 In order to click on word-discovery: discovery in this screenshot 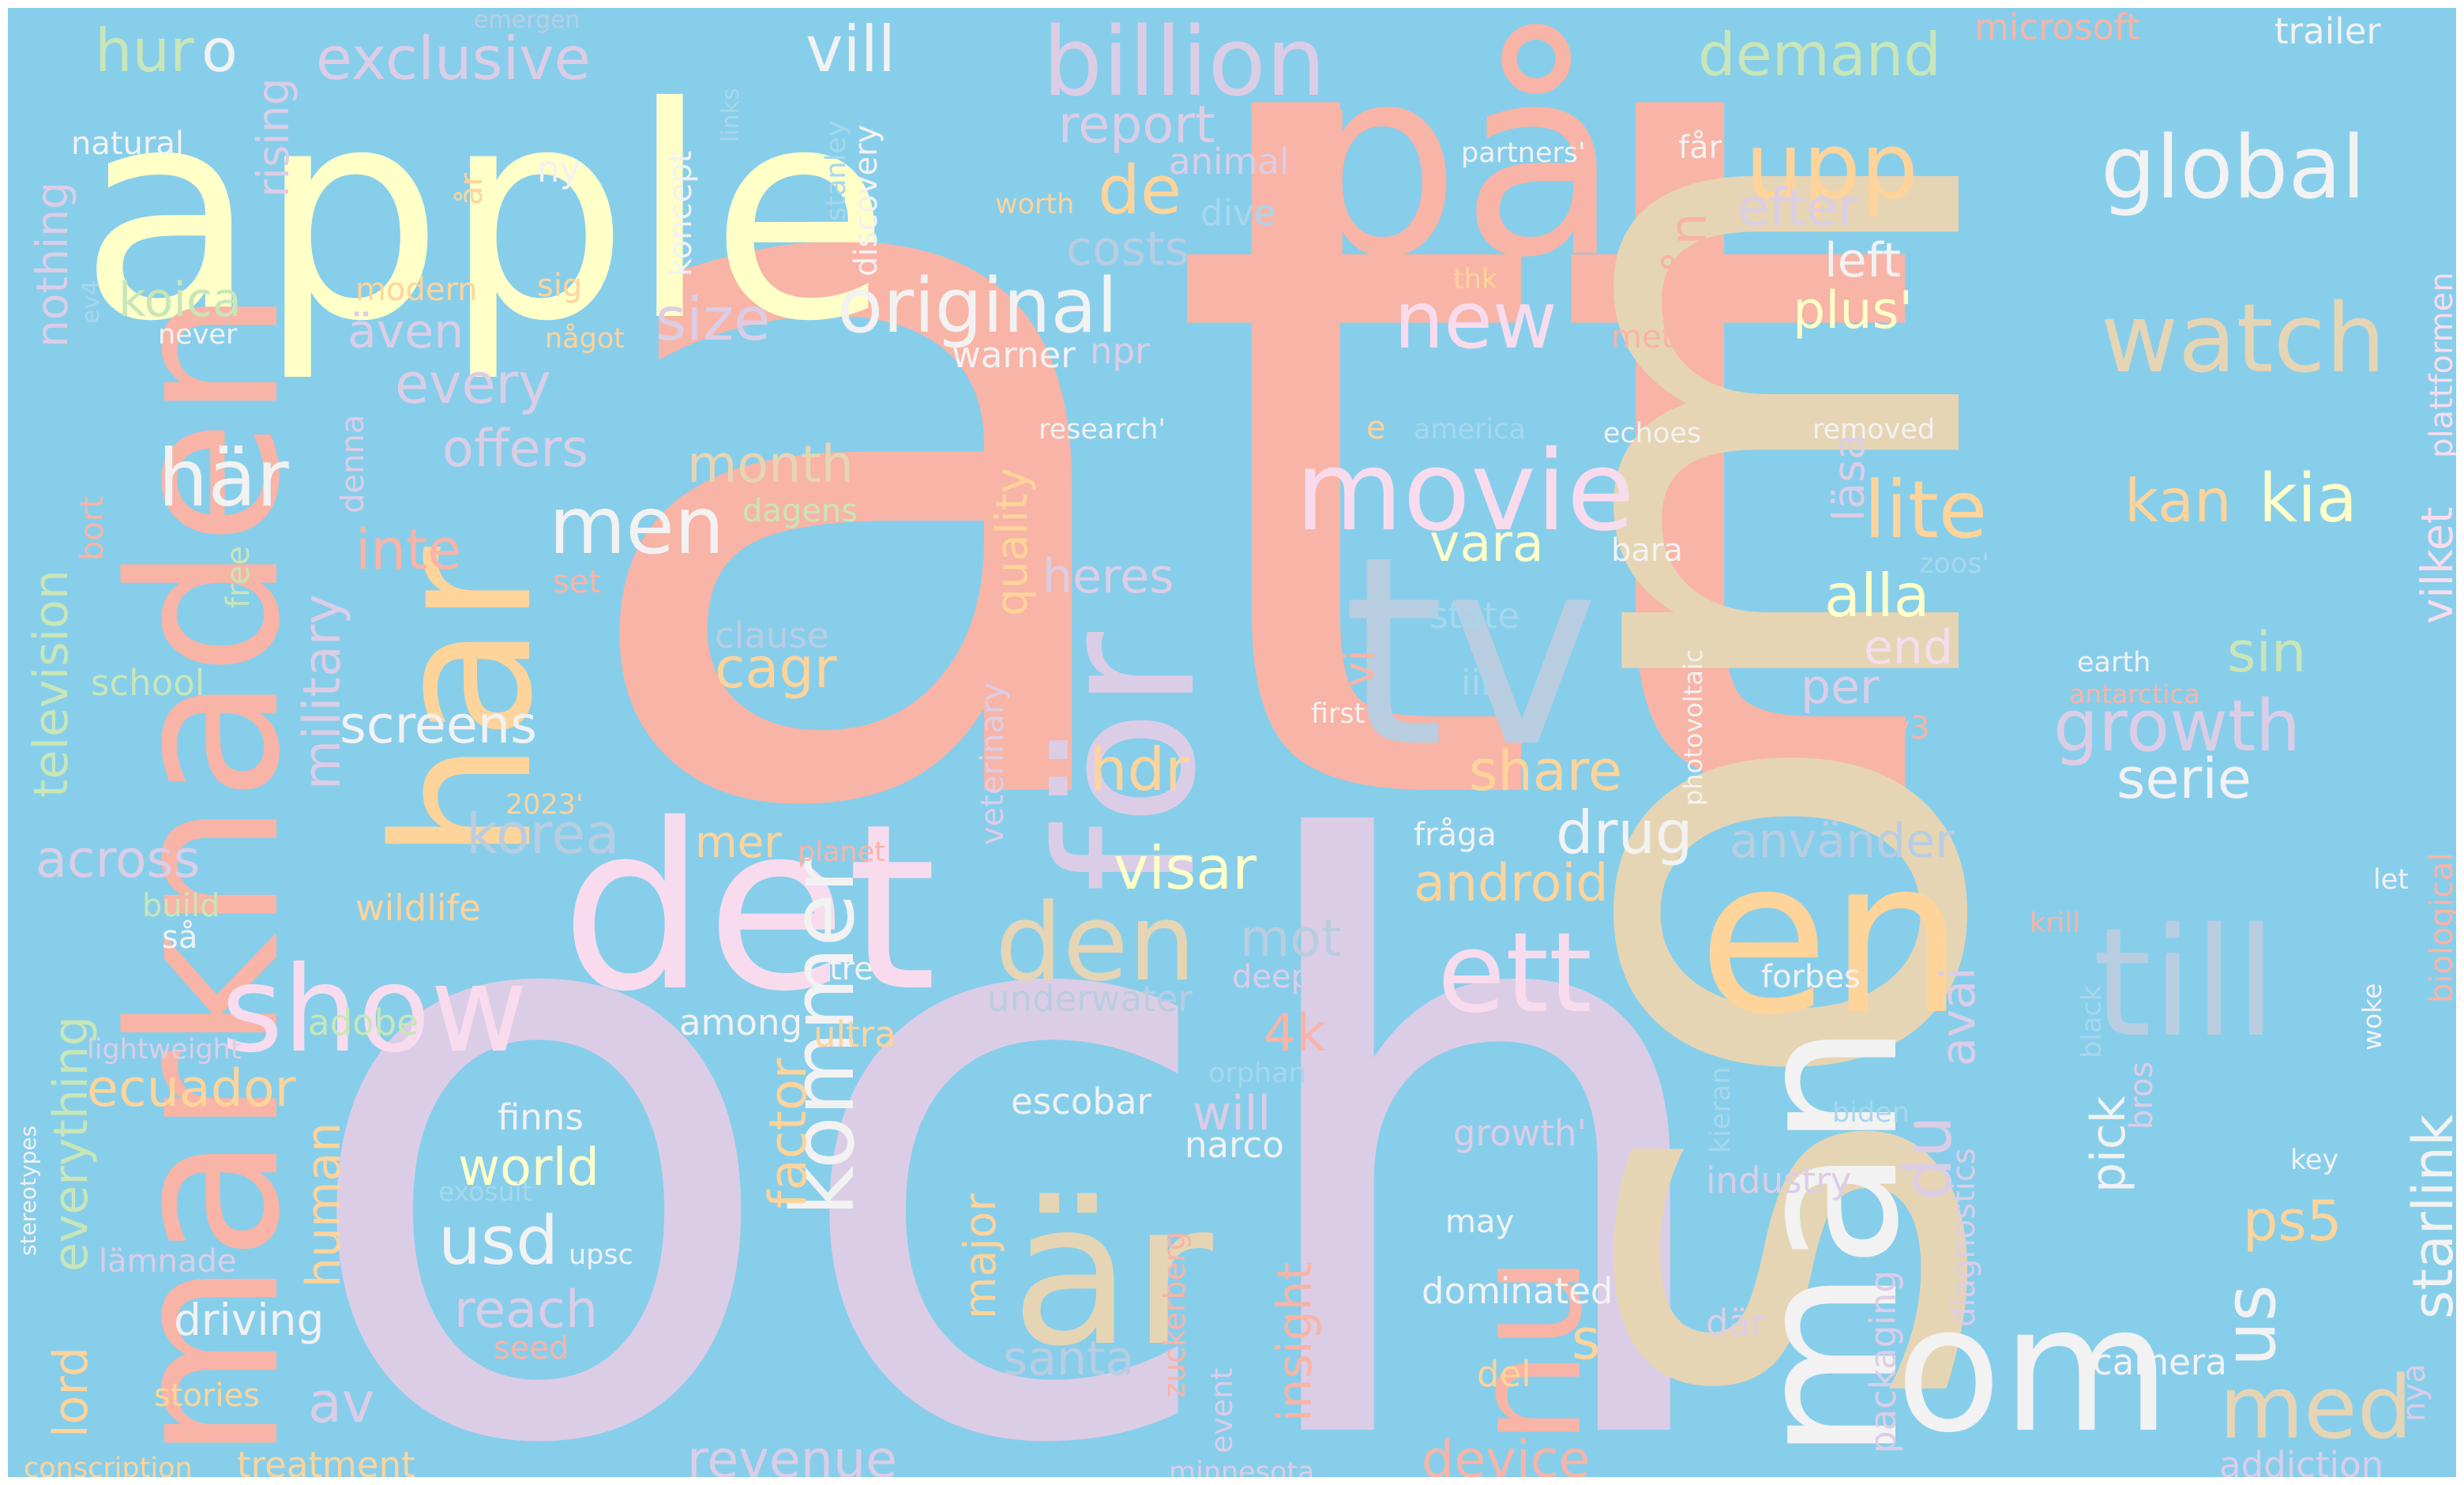, I will do `click(866, 200)`.